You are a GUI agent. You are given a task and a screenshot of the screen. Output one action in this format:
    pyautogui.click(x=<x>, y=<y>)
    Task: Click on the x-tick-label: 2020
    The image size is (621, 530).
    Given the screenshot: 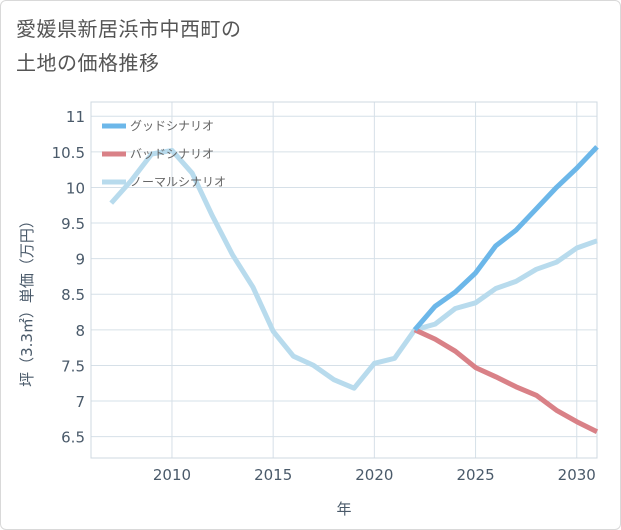 What is the action you would take?
    pyautogui.click(x=374, y=475)
    